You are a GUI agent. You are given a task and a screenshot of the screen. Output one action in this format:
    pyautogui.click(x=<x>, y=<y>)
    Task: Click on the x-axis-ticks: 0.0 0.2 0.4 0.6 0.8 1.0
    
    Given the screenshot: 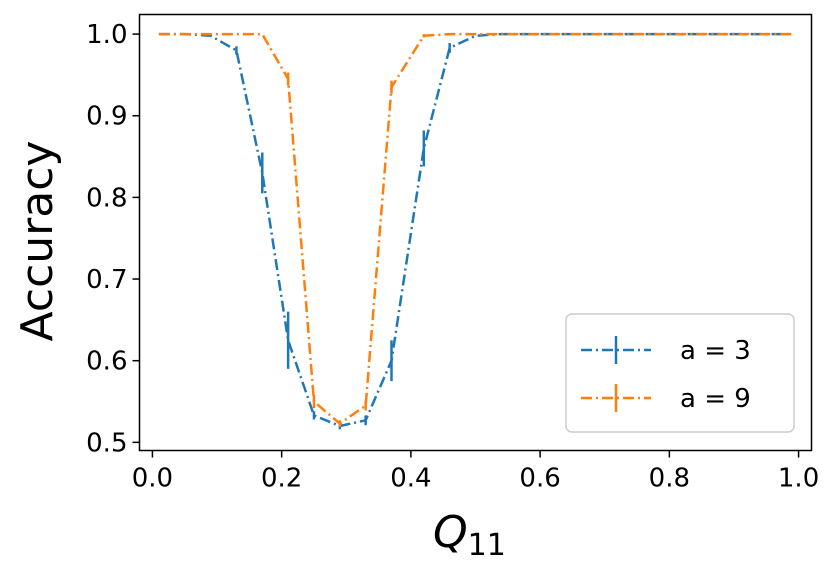 What is the action you would take?
    pyautogui.click(x=475, y=472)
    